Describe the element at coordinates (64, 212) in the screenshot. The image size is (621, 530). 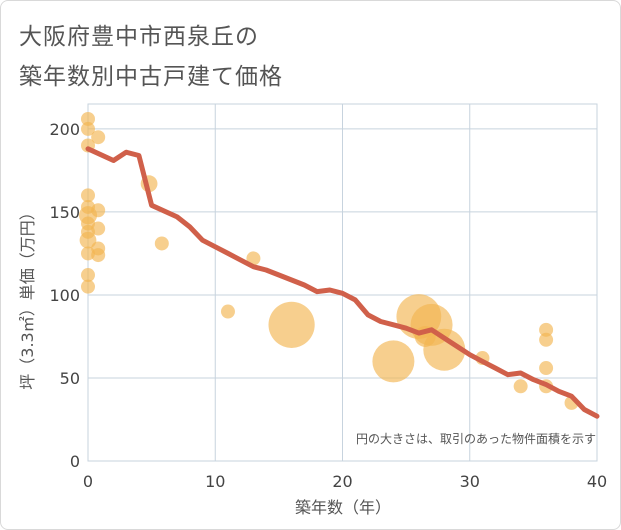
I see `y-tick-label: 150` at that location.